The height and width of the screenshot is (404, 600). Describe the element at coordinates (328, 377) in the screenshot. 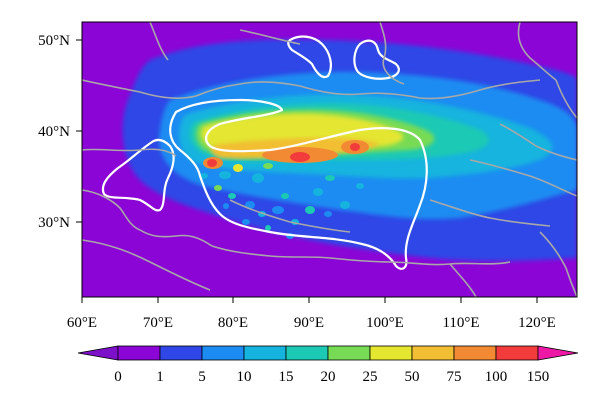

I see `colorbar-label: 20` at that location.